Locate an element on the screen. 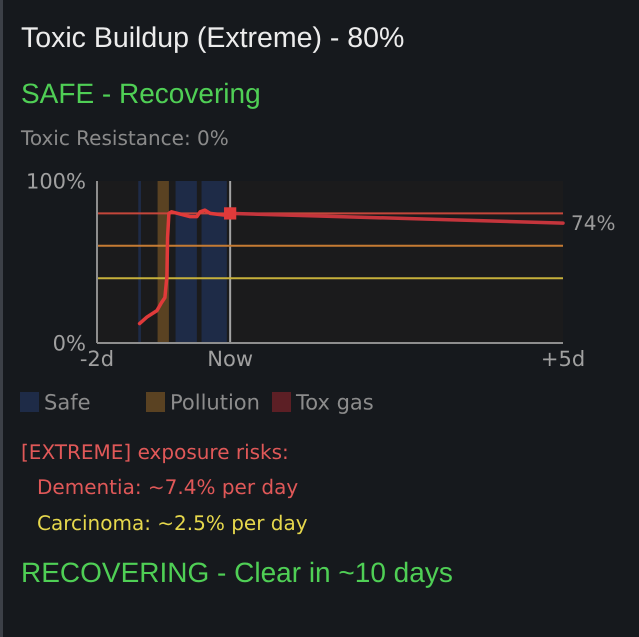  text: RECOVERING - Clear in ~10 days is located at coordinates (237, 572).